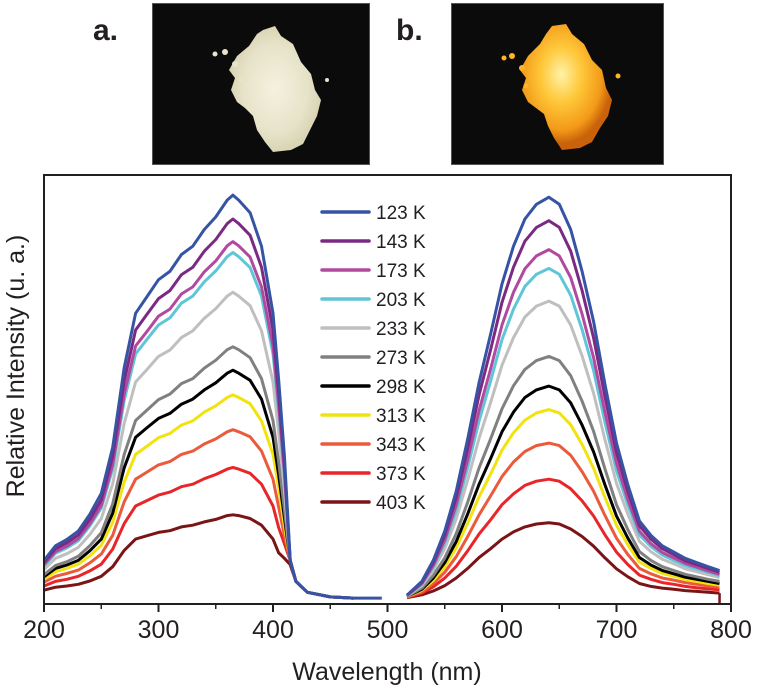  Describe the element at coordinates (388, 630) in the screenshot. I see `x-tick-label: 500` at that location.